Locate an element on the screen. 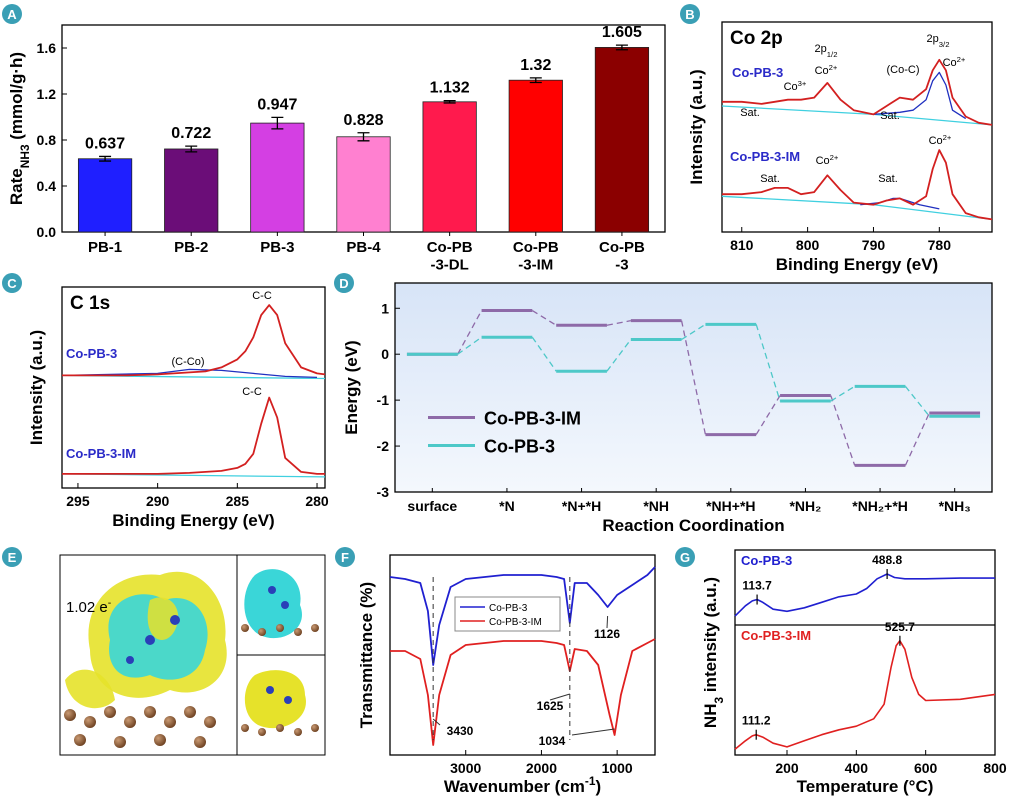  value-label: 1.132 is located at coordinates (450, 88).